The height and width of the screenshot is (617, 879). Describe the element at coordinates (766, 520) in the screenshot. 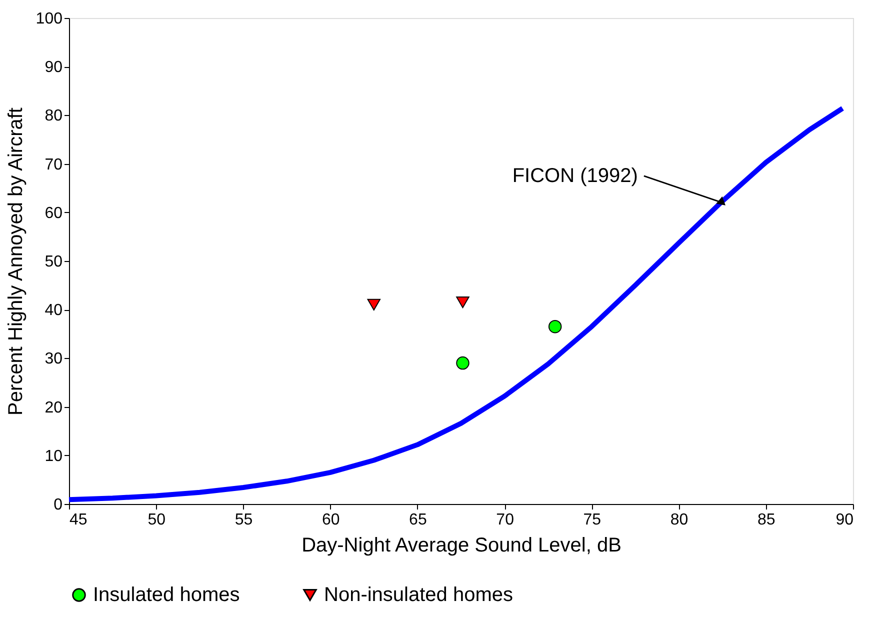

I see `x-tick-label: 85` at that location.